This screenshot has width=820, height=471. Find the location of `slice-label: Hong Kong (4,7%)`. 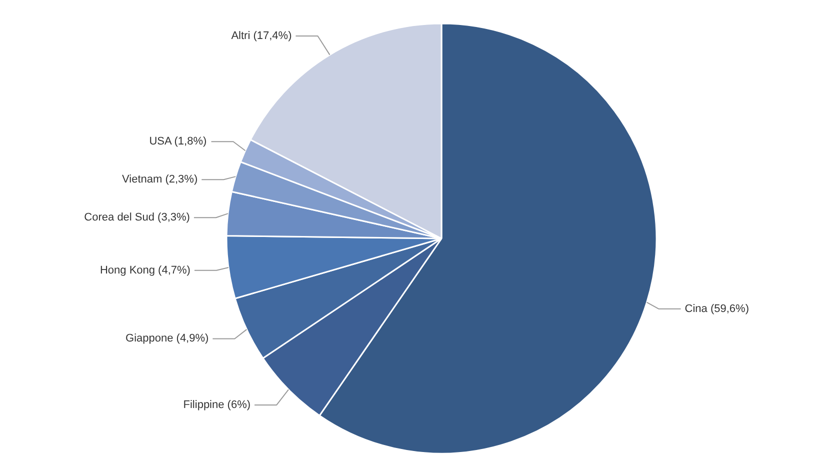

slice-label: Hong Kong (4,7%) is located at coordinates (145, 270).